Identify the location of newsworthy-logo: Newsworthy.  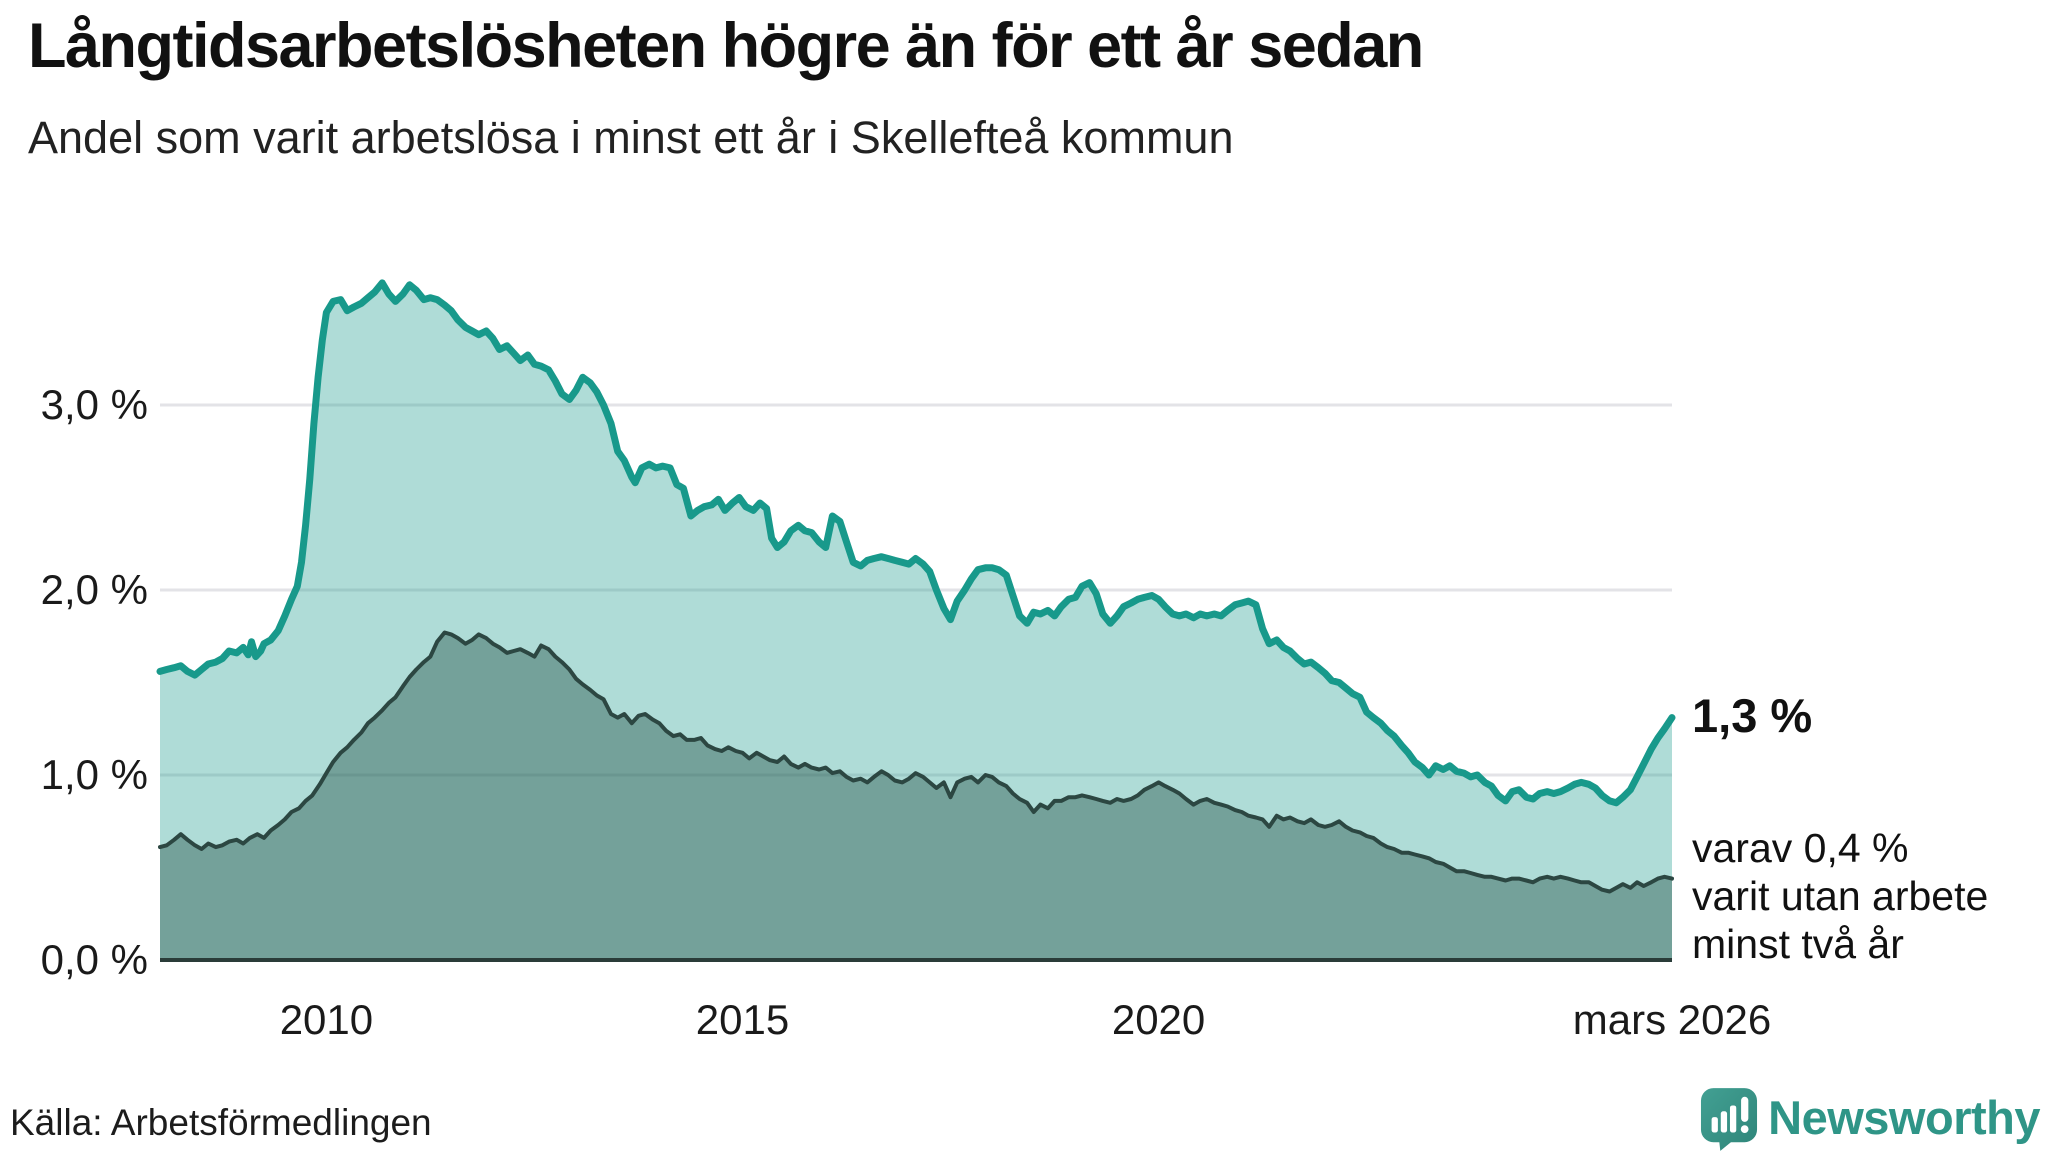
(1870, 1117).